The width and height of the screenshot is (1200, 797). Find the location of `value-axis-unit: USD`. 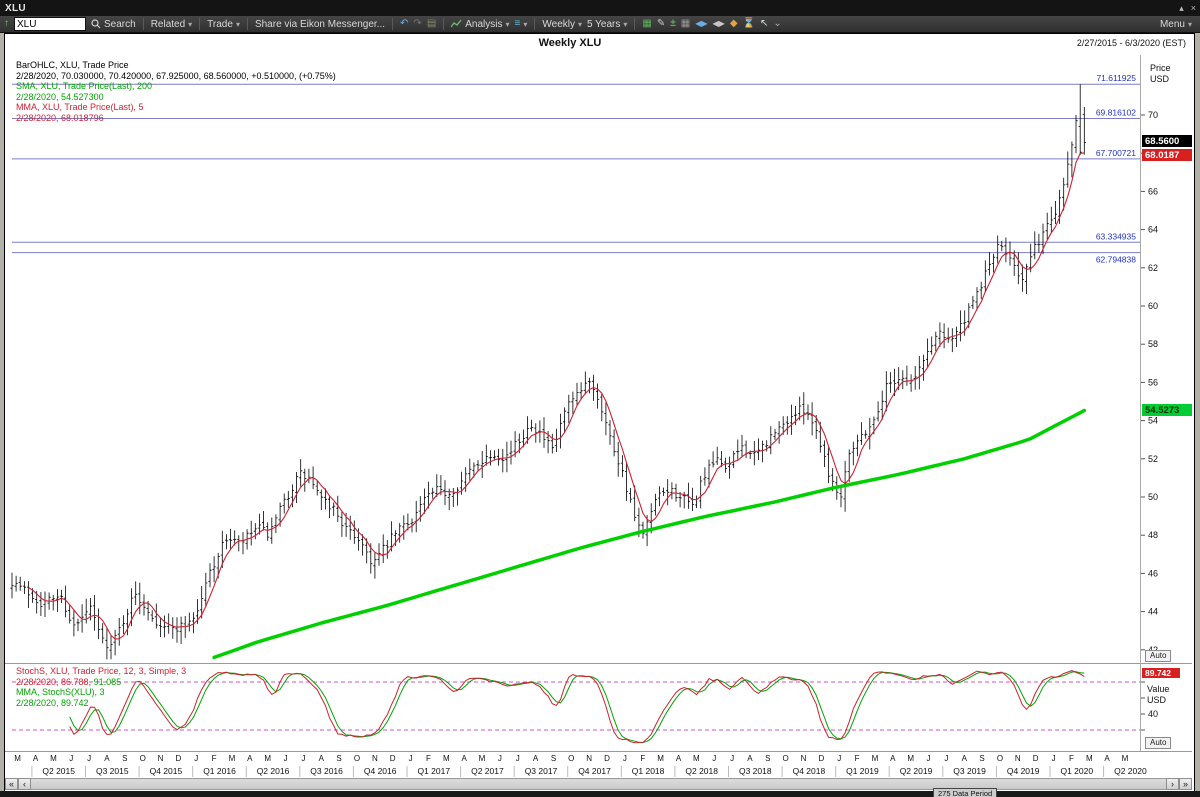

value-axis-unit: USD is located at coordinates (1157, 700).